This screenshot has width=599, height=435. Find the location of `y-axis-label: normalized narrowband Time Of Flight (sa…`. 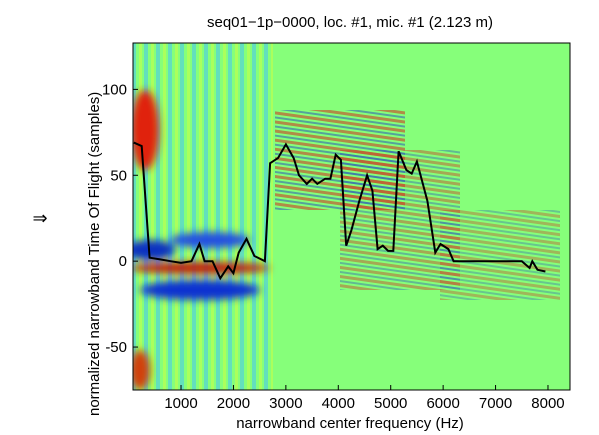

y-axis-label: normalized narrowband Time Of Flight (sa… is located at coordinates (94, 254).